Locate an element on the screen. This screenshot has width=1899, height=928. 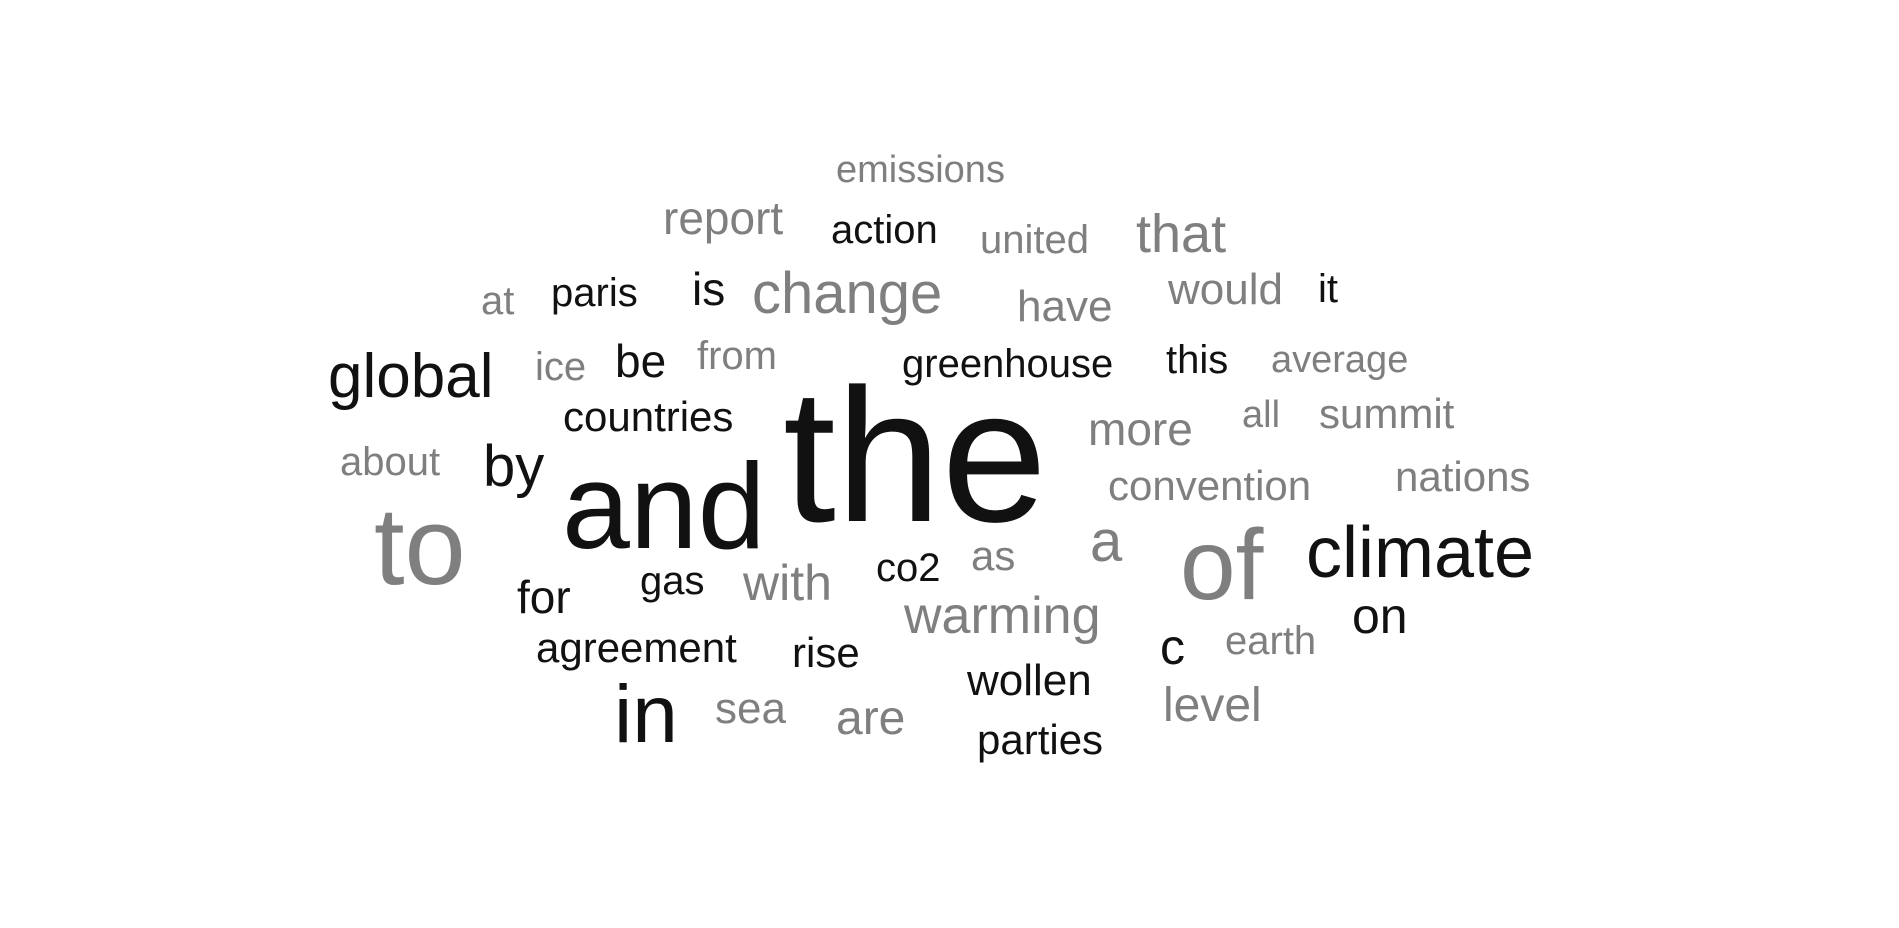
word-greenhouse: greenhouse is located at coordinates (1008, 363).